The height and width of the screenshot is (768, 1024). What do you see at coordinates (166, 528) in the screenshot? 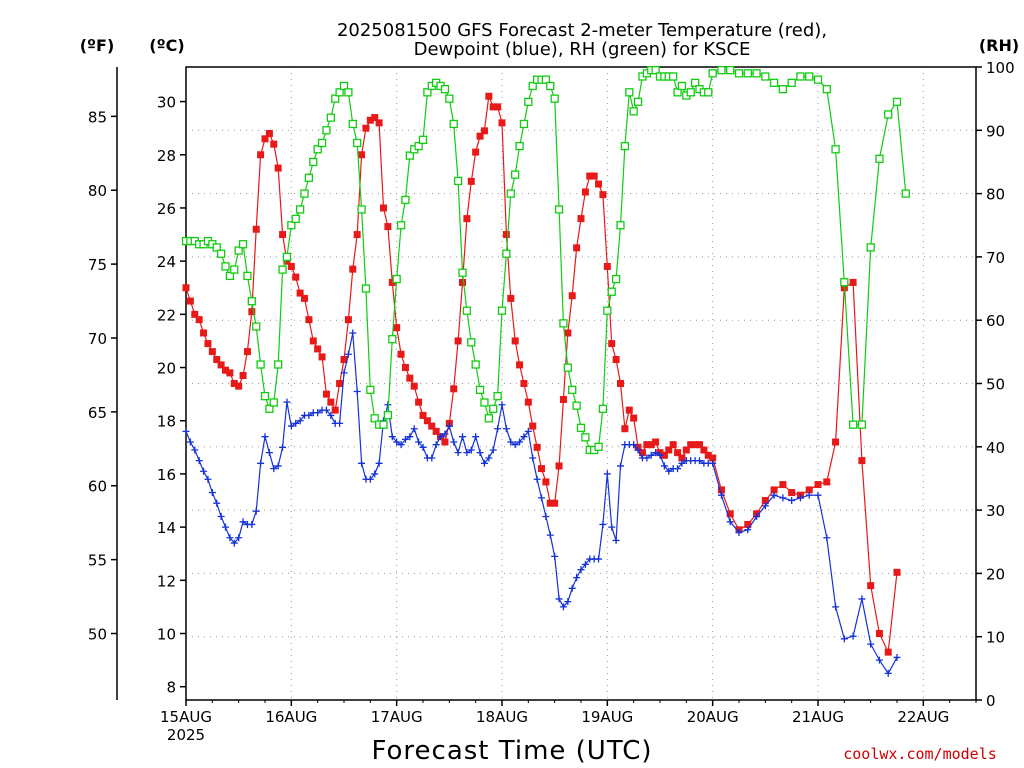
I see `celsius-tick-label: 14` at bounding box center [166, 528].